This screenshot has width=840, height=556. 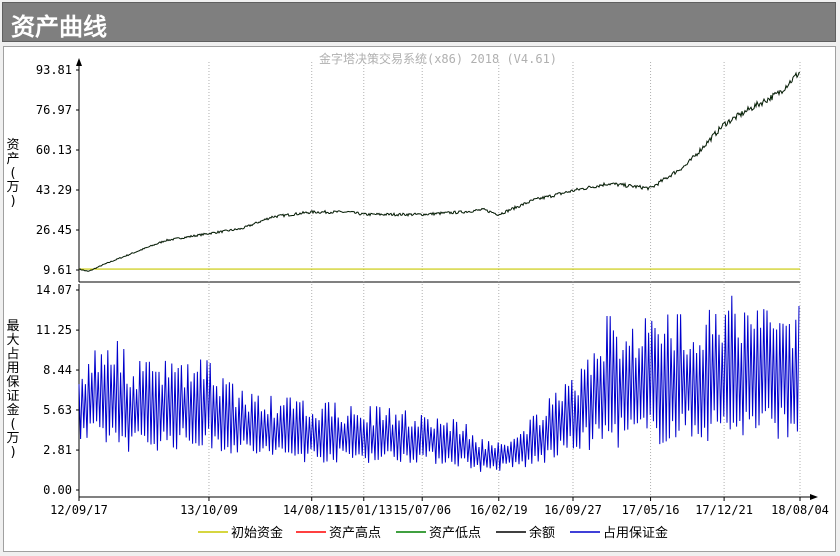 What do you see at coordinates (364, 510) in the screenshot?
I see `x-tick-label: 15/01/13` at bounding box center [364, 510].